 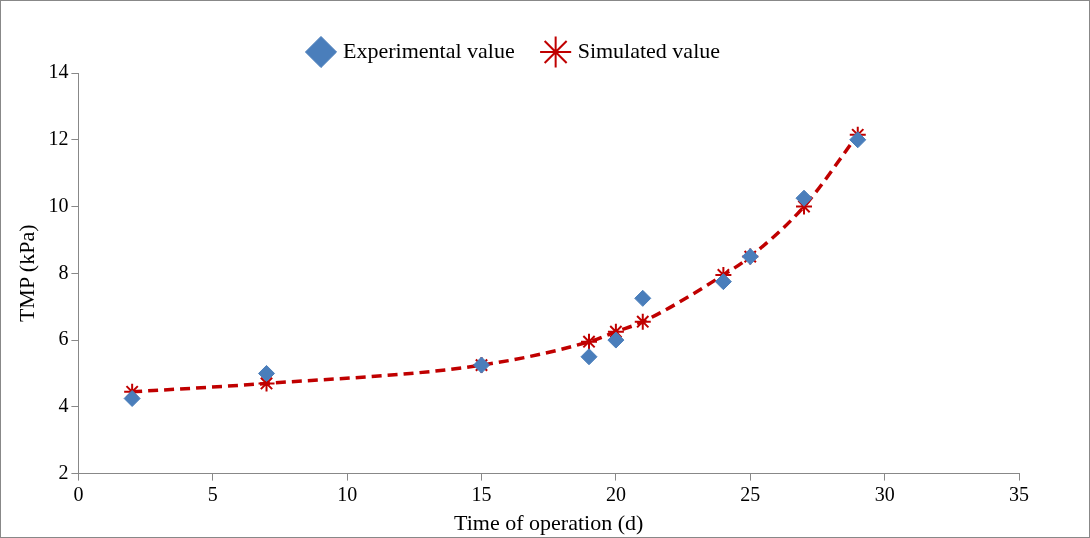 I want to click on legend-label: Simulated value, so click(x=649, y=50).